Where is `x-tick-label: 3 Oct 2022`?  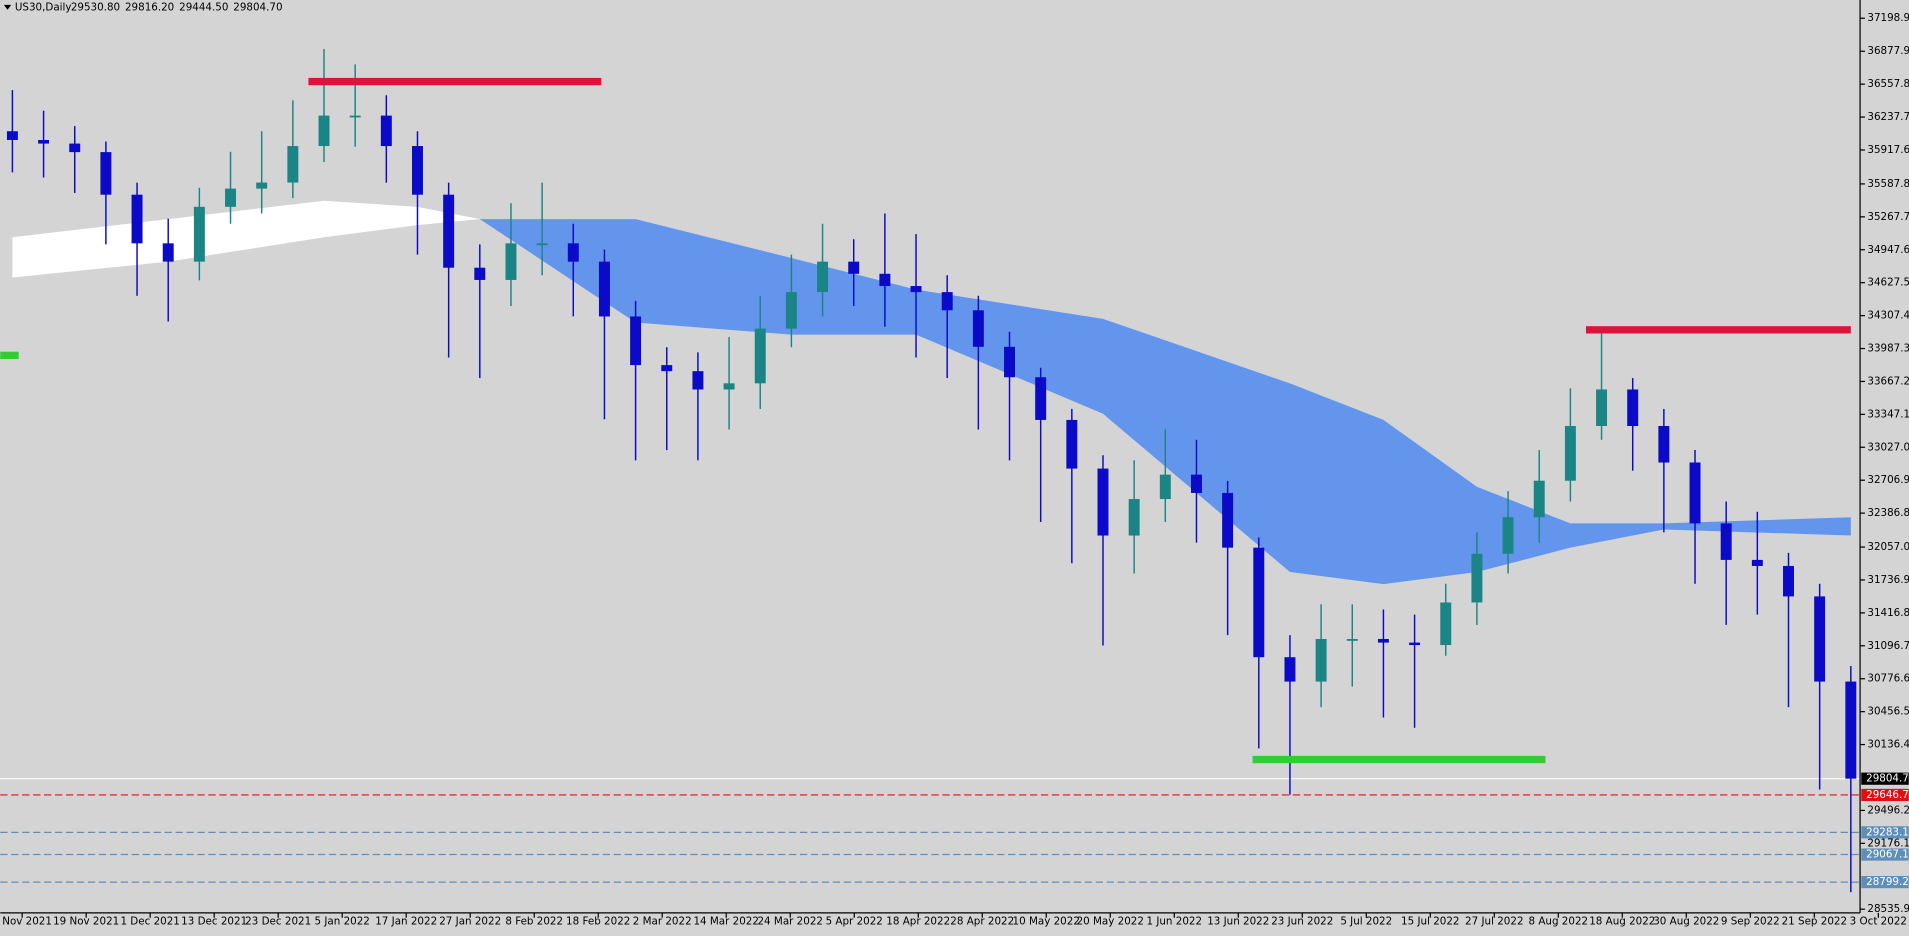 x-tick-label: 3 Oct 2022 is located at coordinates (1878, 921).